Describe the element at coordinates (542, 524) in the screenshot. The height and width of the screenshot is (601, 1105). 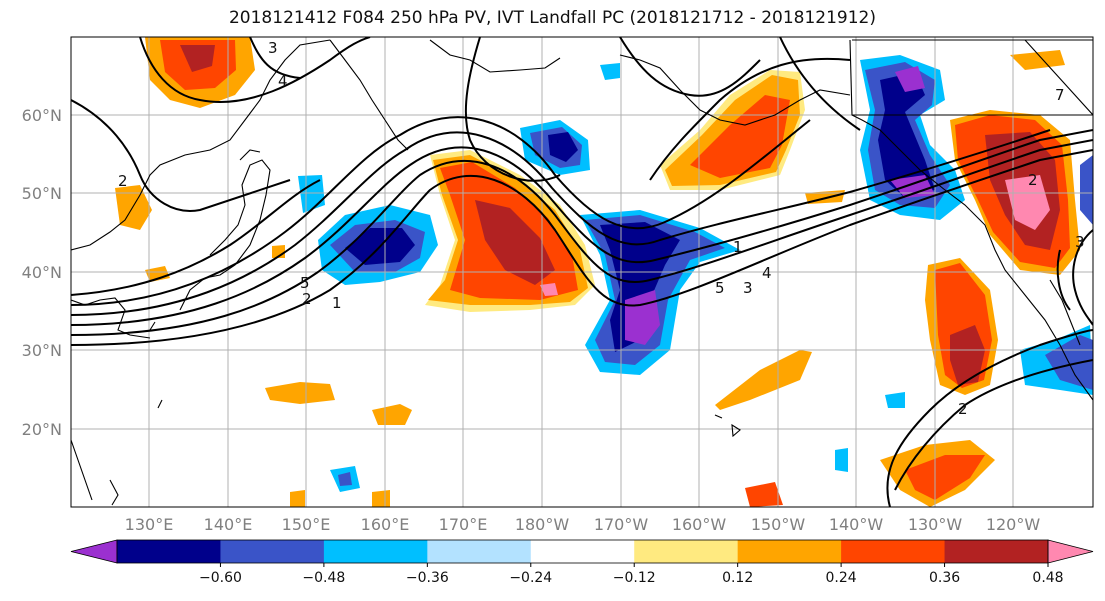
I see `lon-label: 180°W` at that location.